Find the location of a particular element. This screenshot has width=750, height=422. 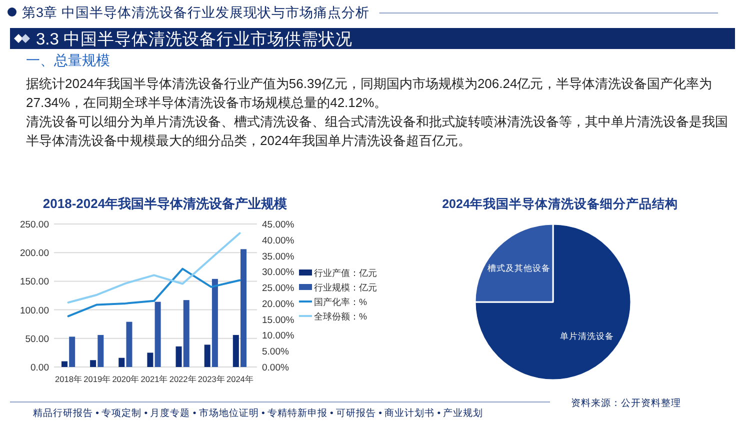

y-tick-label: 0.00 is located at coordinates (39, 368).